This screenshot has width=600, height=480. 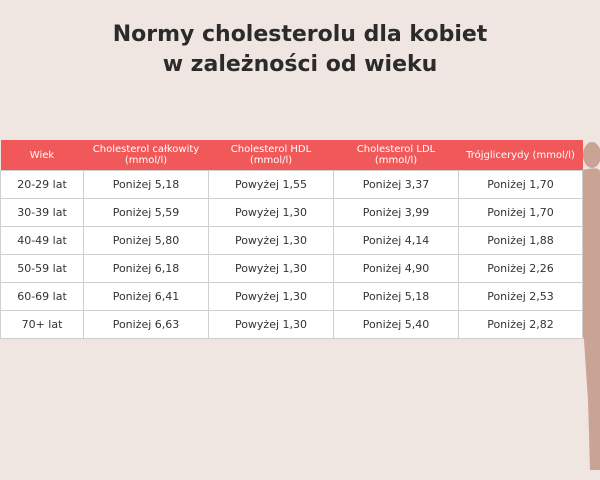 I want to click on value-cell: Powyżej 1,55, so click(x=271, y=184).